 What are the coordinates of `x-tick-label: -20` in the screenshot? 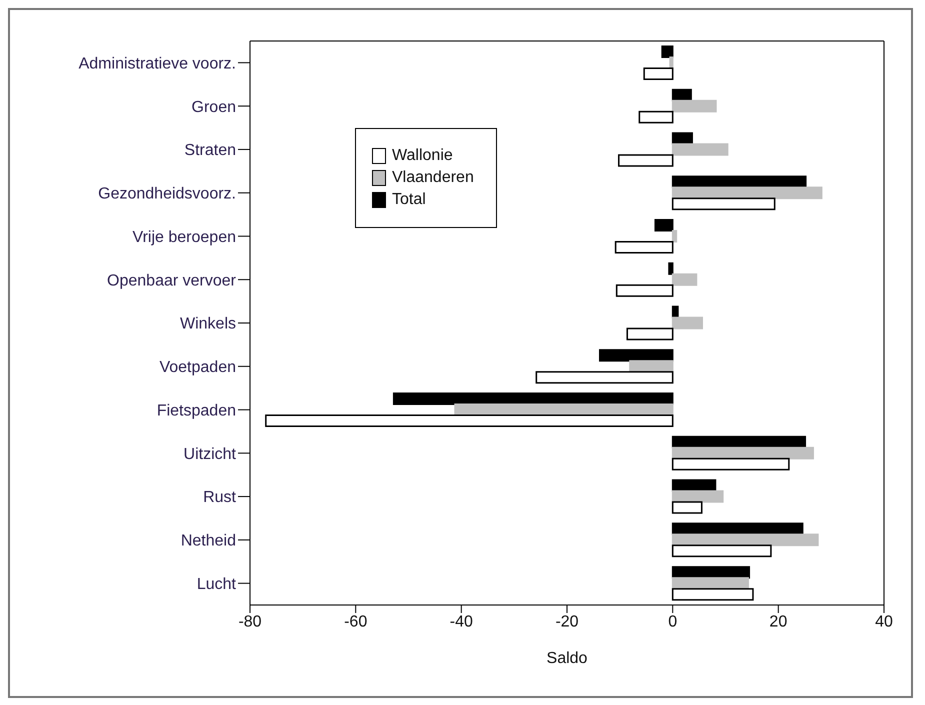 It's located at (567, 621).